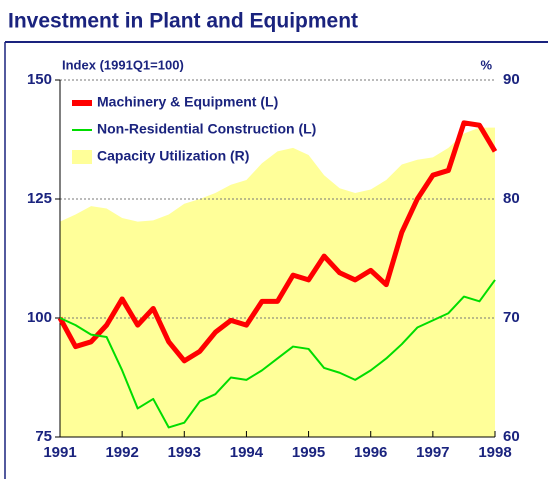 Image resolution: width=548 pixels, height=479 pixels. What do you see at coordinates (39, 79) in the screenshot?
I see `y-tick-label: 150` at bounding box center [39, 79].